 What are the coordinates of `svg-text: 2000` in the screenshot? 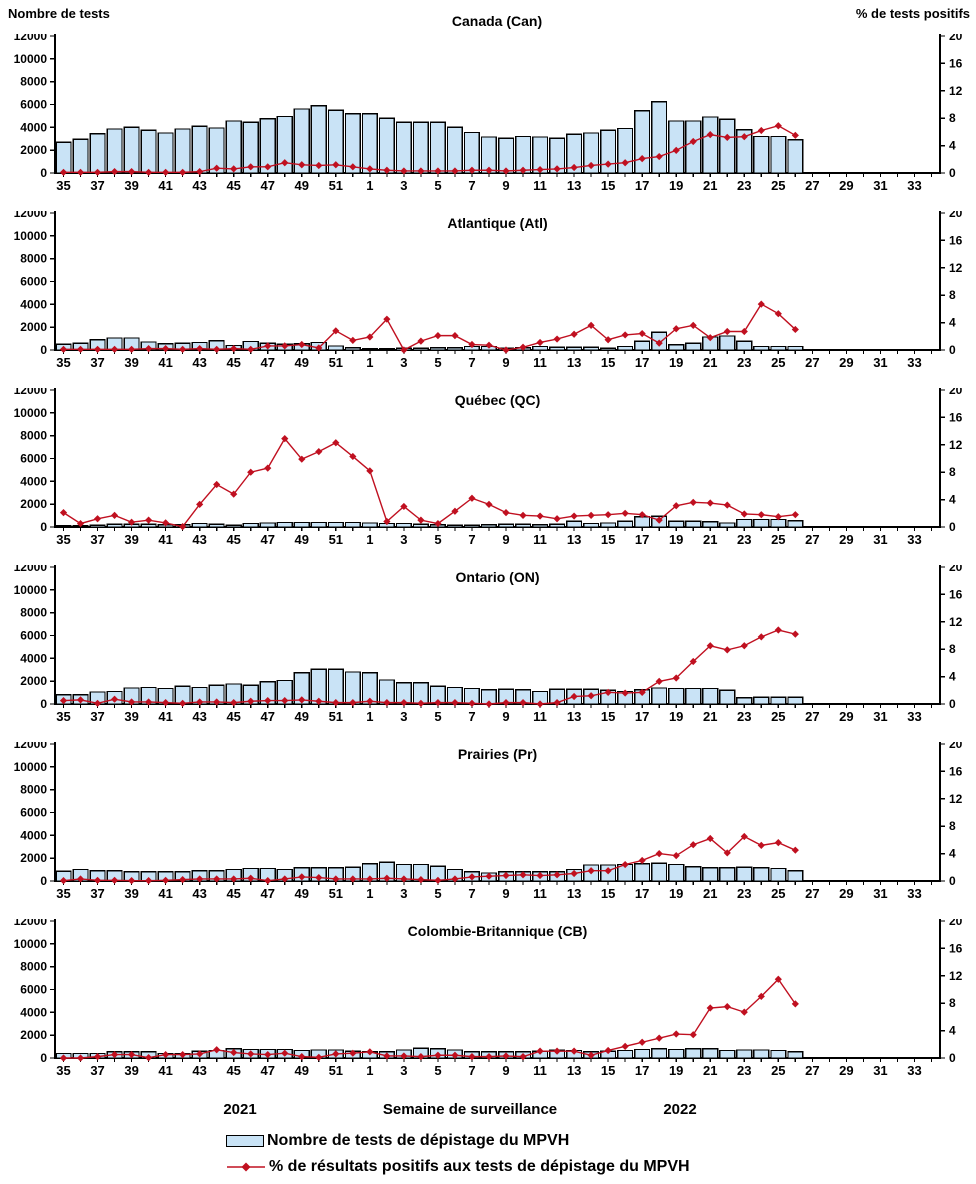 It's located at (33, 150).